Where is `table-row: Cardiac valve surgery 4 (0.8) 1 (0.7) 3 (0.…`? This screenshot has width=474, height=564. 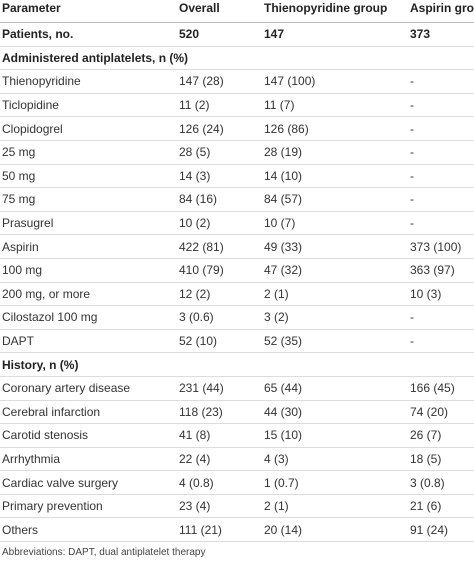 table-row: Cardiac valve surgery 4 (0.8) 1 (0.7) 3 (0.… is located at coordinates (237, 482).